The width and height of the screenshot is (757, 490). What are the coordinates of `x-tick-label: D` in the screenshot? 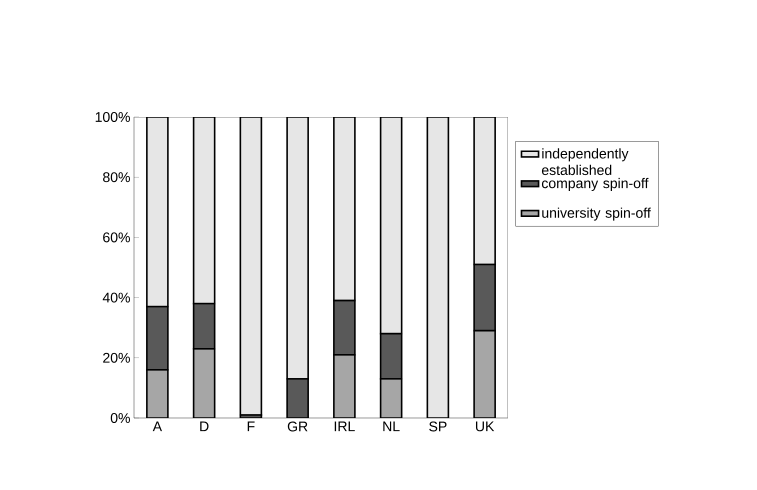 It's located at (204, 427).